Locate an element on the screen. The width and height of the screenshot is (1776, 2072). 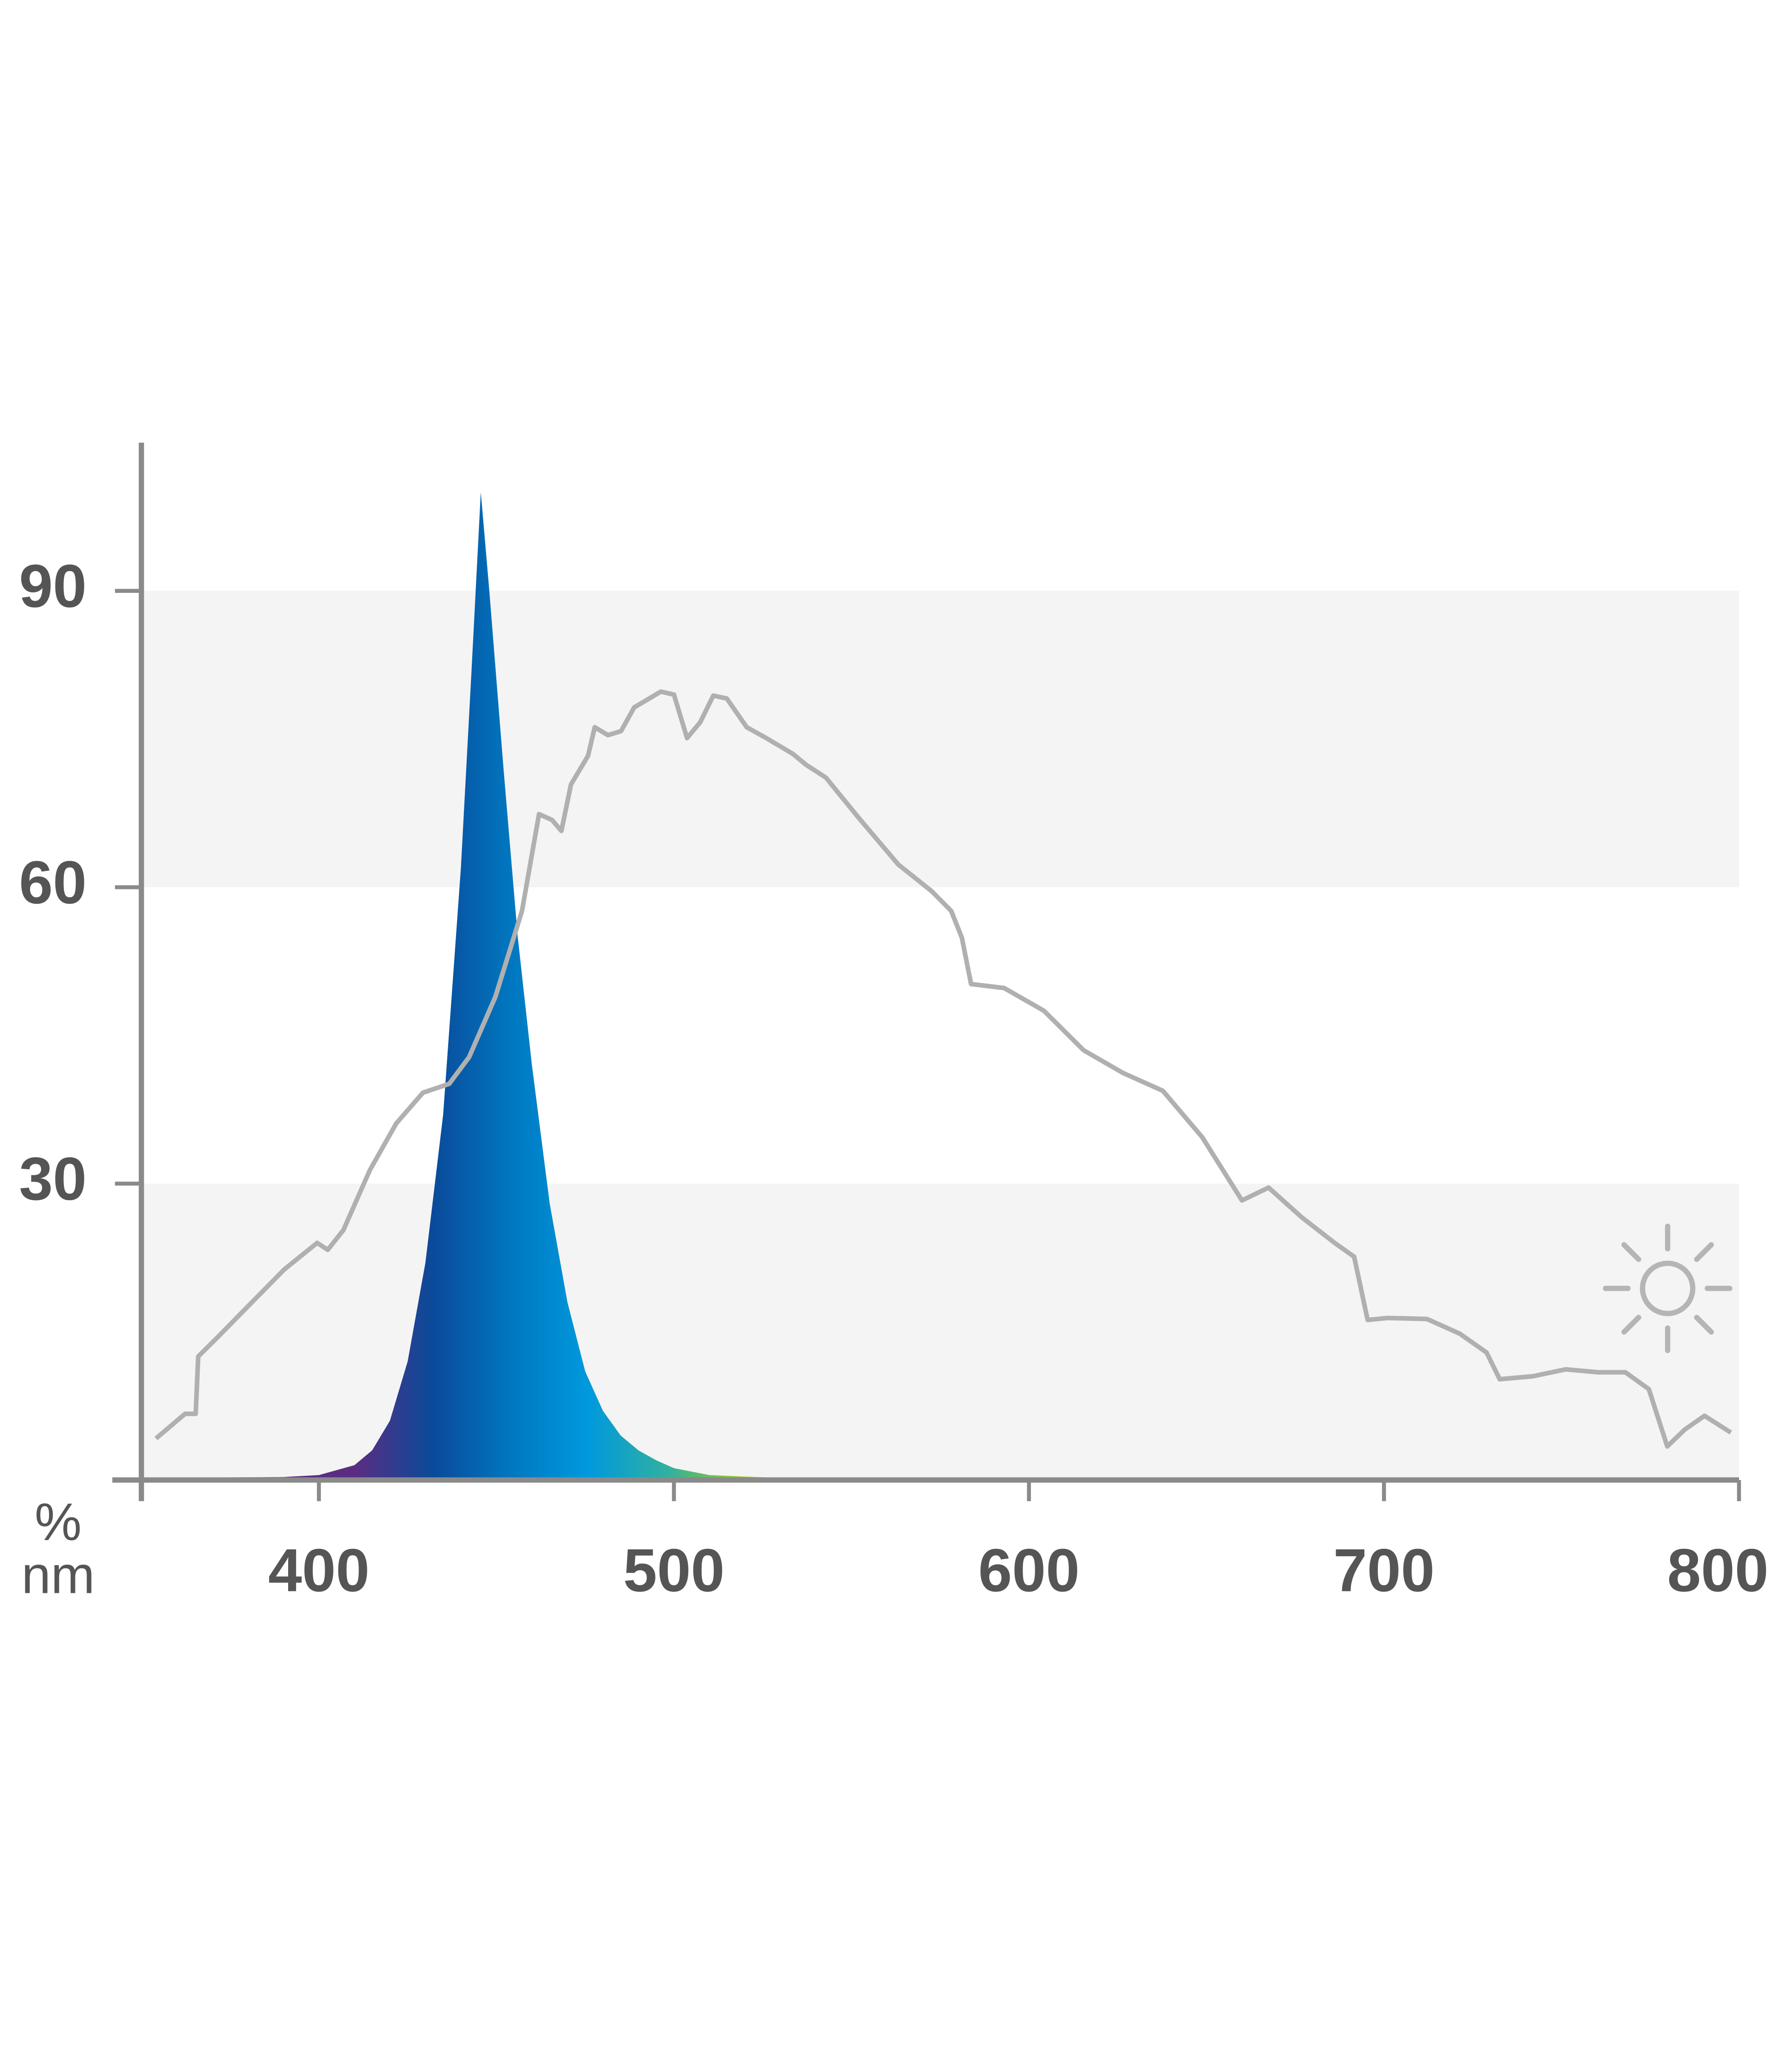
y-tick-label: 90 is located at coordinates (53, 586).